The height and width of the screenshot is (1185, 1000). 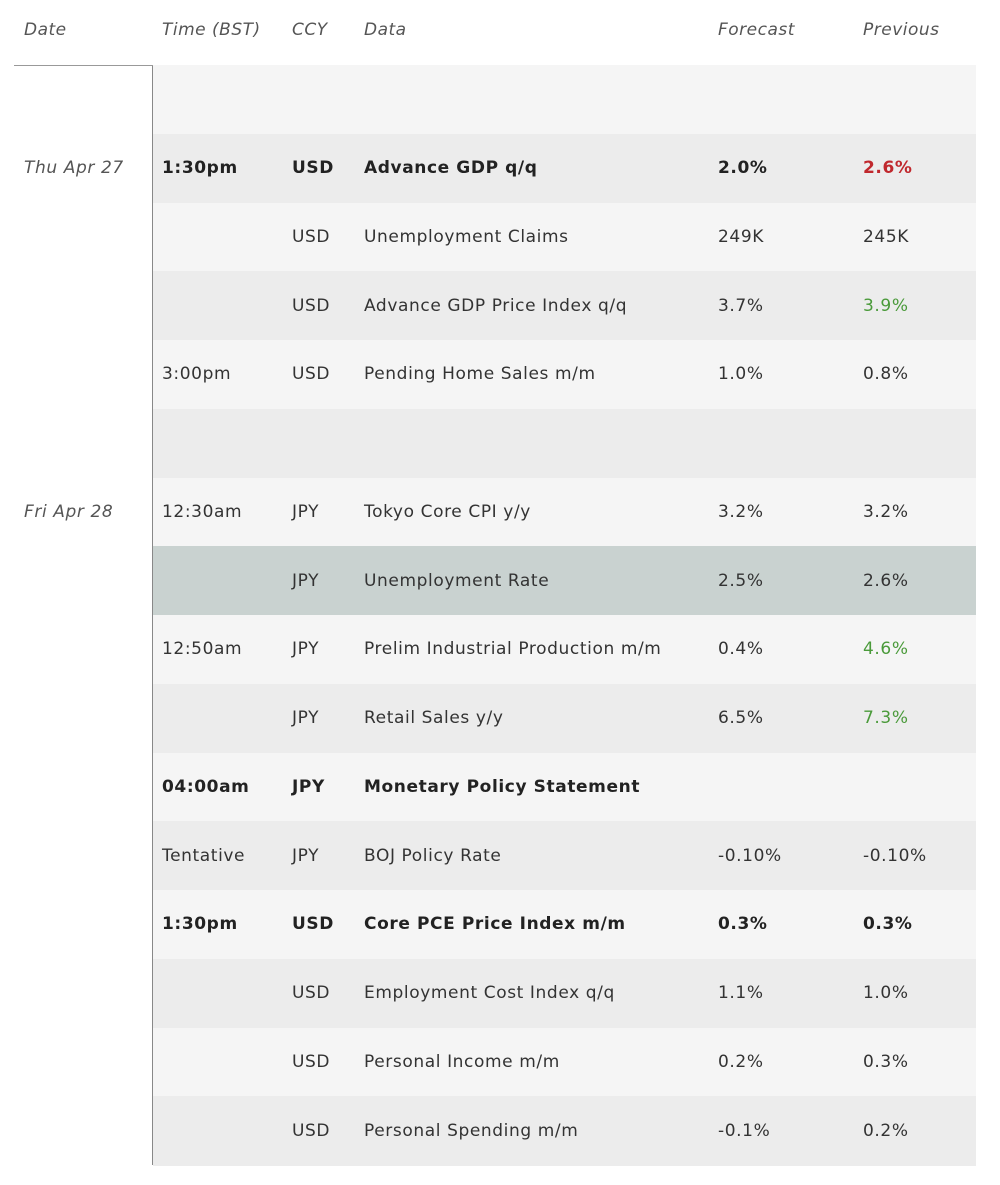 What do you see at coordinates (741, 236) in the screenshot?
I see `forecast-cell: 249K` at bounding box center [741, 236].